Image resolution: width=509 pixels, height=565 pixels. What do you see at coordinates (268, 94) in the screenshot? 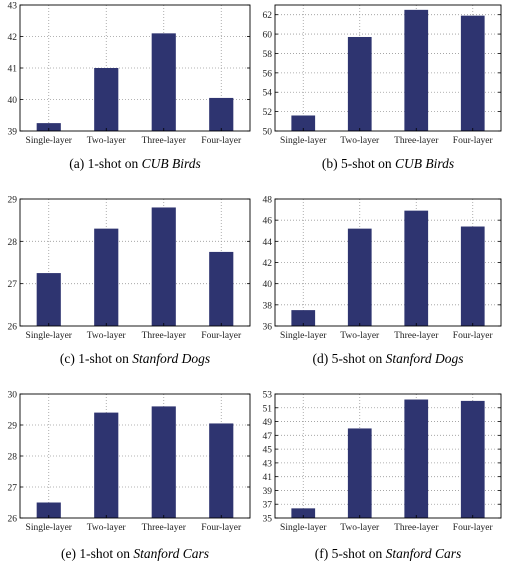
I see `y-tick-label: 54` at bounding box center [268, 94].